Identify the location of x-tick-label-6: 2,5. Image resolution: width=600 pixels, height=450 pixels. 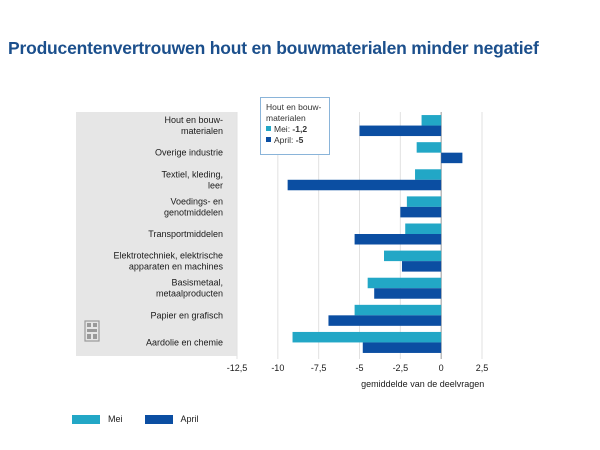
(482, 368).